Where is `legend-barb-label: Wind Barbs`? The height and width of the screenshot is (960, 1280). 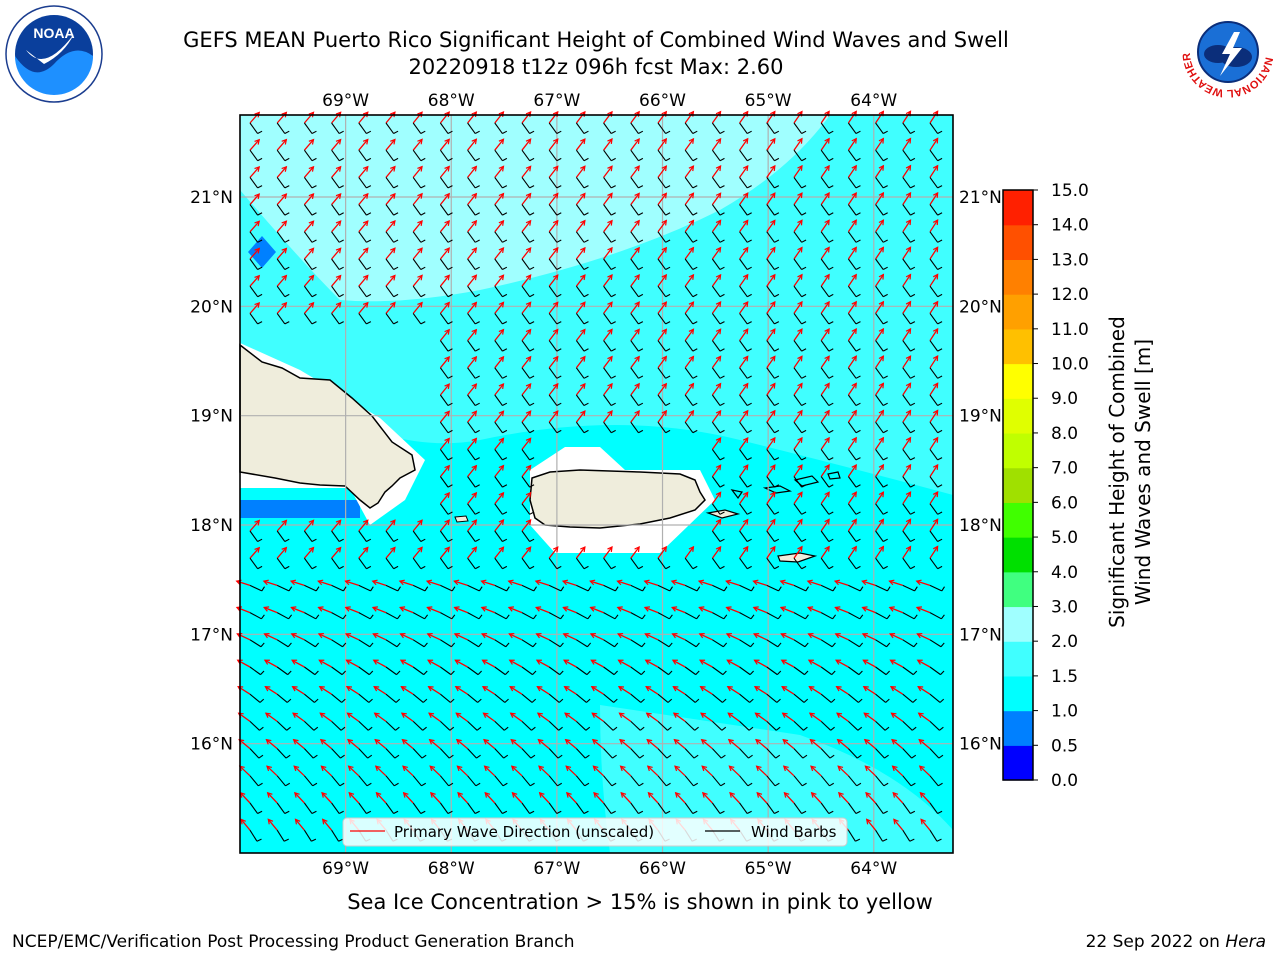 legend-barb-label: Wind Barbs is located at coordinates (794, 832).